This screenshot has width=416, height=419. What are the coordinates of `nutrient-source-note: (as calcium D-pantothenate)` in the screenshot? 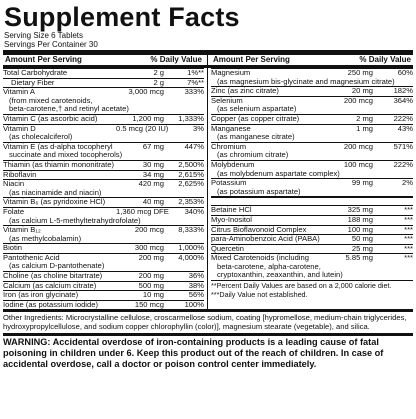 It's located at (57, 266).